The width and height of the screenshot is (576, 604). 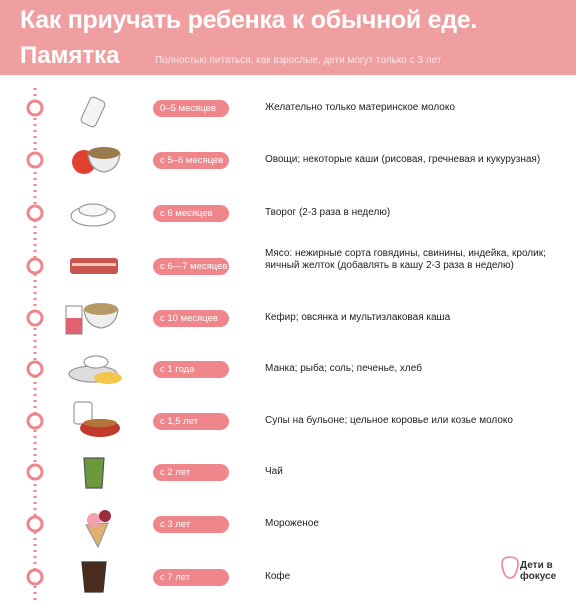 I want to click on item-text: Творог (2-3 раза в неделю), so click(x=328, y=212).